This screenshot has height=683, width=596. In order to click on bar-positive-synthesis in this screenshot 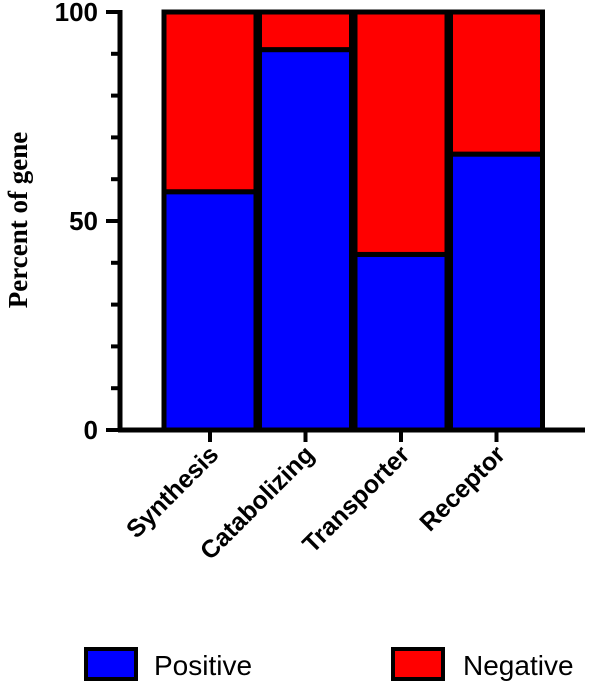, I will do `click(210, 311)`.